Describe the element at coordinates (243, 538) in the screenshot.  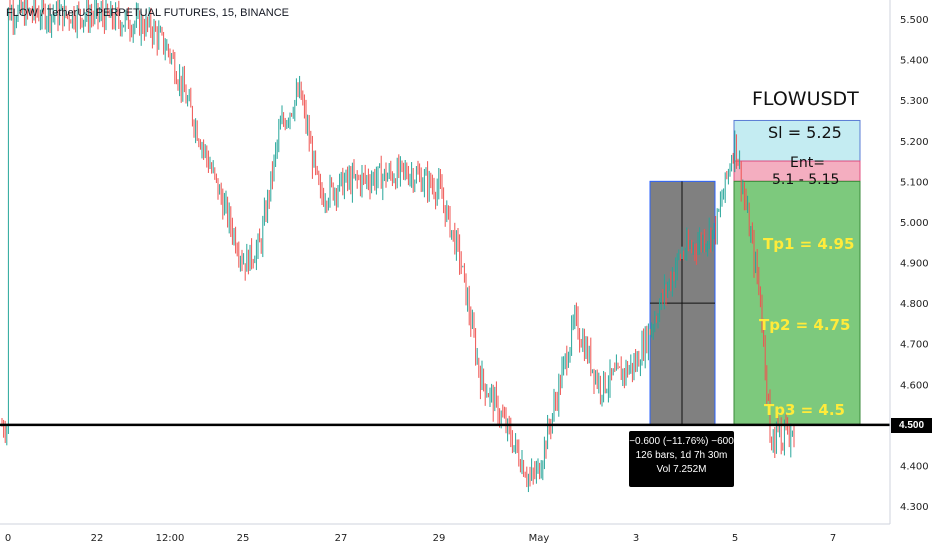
I see `time-tick-label: 25` at that location.